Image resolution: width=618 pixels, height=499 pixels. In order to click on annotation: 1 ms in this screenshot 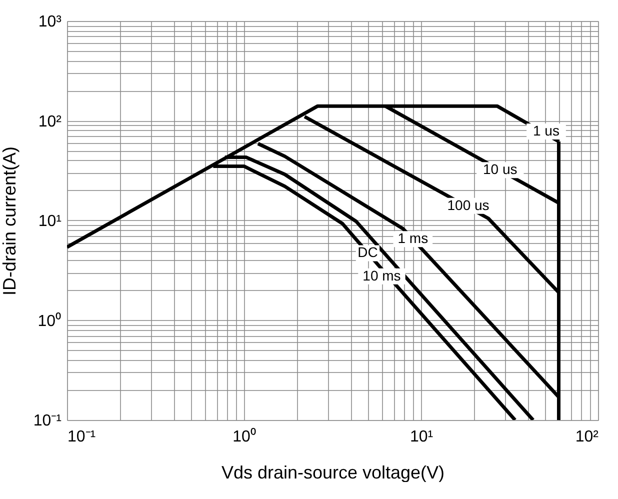, I will do `click(413, 238)`.